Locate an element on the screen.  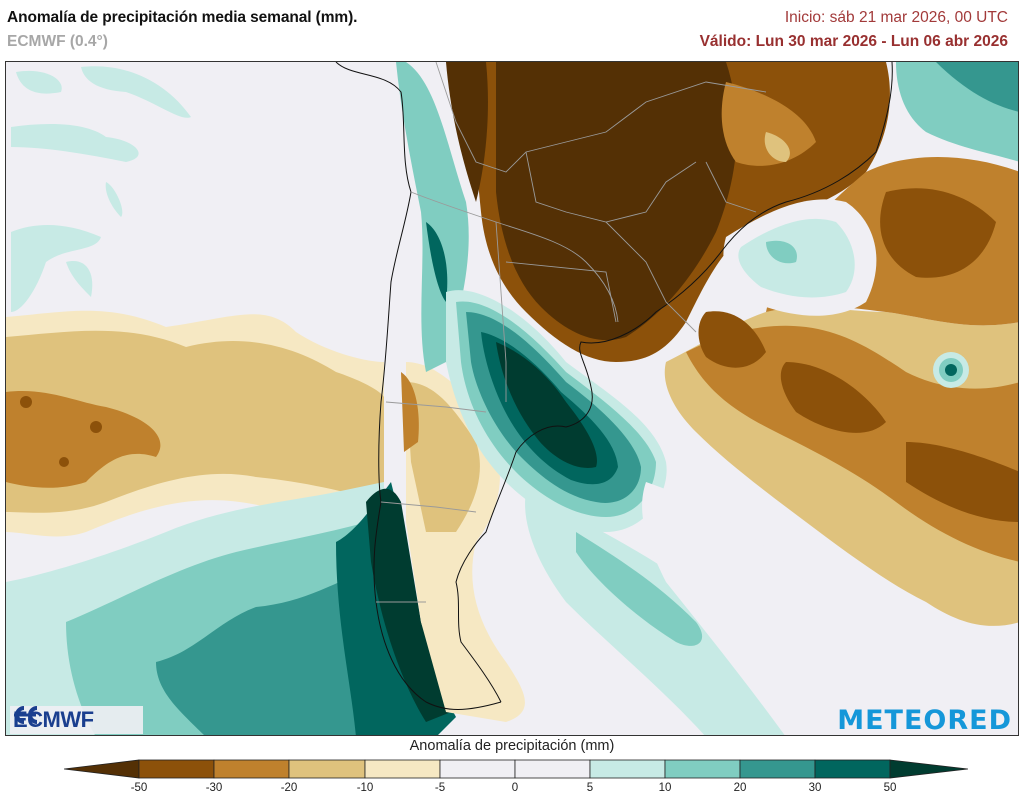
colorbar-title: Anomalía de precipitación (mm) is located at coordinates (512, 746).